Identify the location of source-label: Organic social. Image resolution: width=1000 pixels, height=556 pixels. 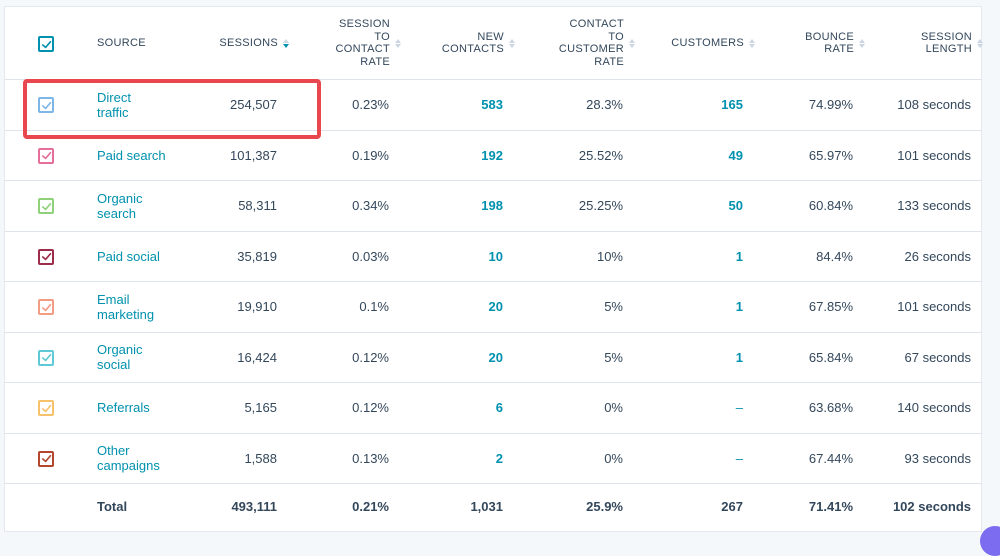
(120, 357).